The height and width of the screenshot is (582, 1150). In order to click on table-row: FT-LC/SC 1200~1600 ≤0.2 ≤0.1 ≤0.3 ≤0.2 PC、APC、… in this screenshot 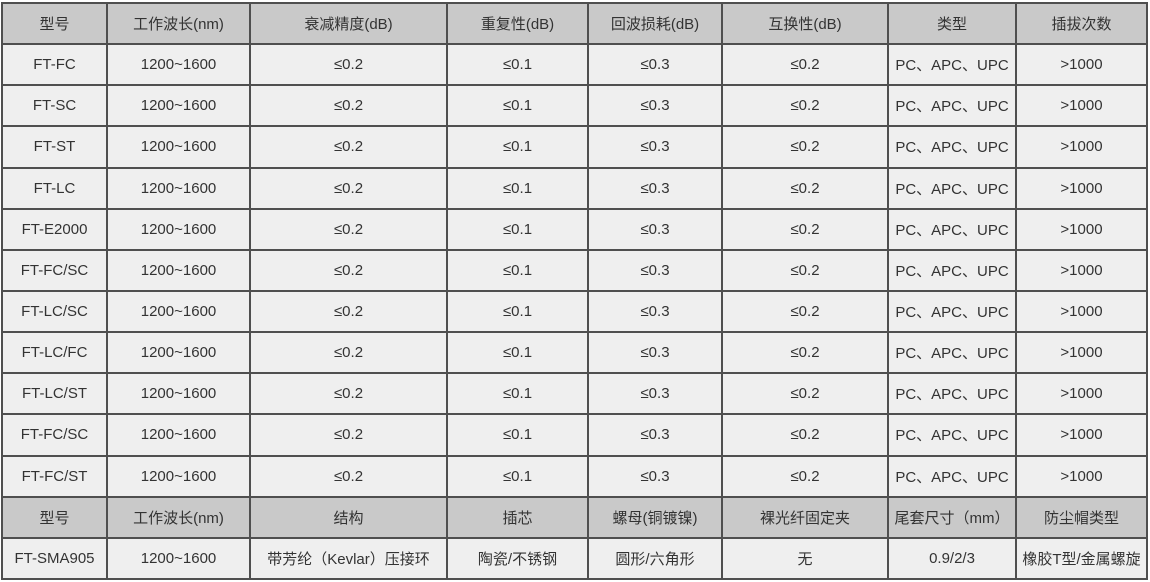, I will do `click(574, 311)`.